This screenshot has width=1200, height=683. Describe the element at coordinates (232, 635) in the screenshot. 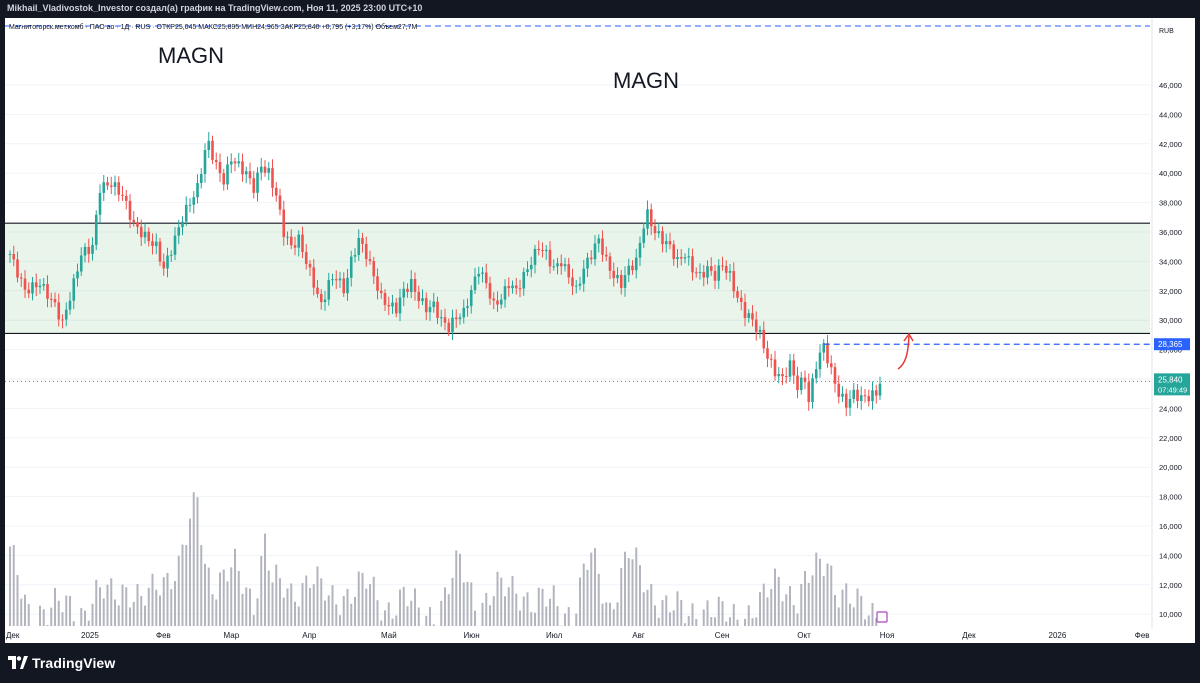

I see `x-tick-label: Мар` at that location.